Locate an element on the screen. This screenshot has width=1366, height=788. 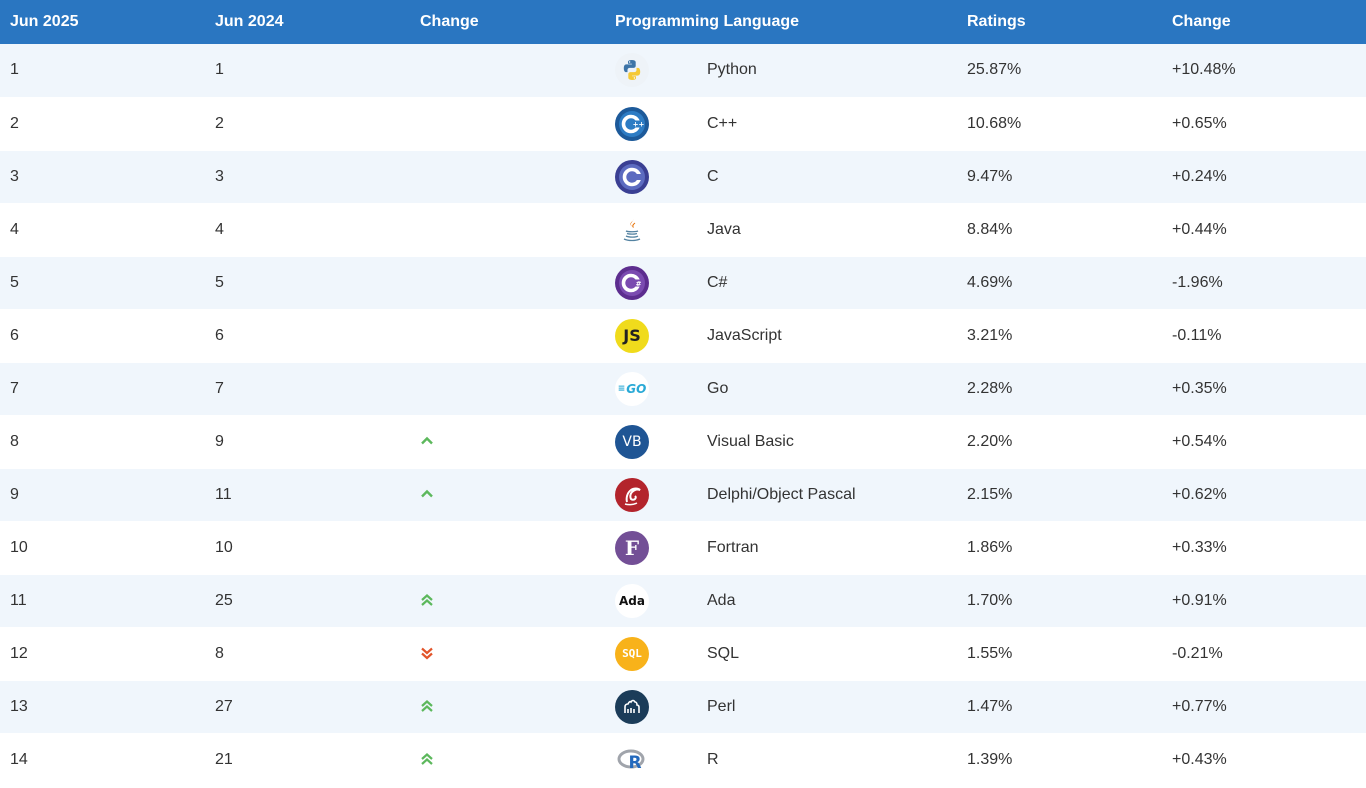
table-row: 5 5 # C# 4.69% -1.96% is located at coordinates (683, 283).